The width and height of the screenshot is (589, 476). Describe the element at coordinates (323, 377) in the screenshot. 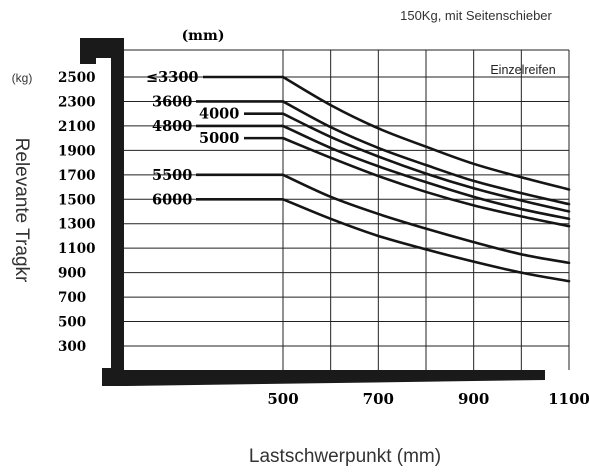

I see `fork-base` at that location.